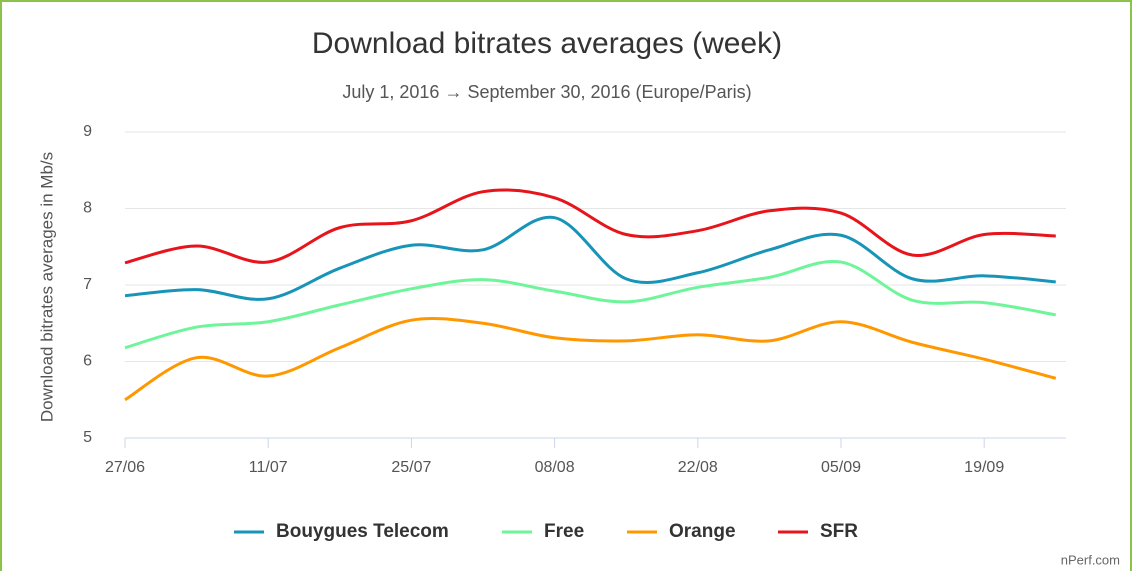 The width and height of the screenshot is (1132, 571). I want to click on x-tick-label: 19/09, so click(984, 467).